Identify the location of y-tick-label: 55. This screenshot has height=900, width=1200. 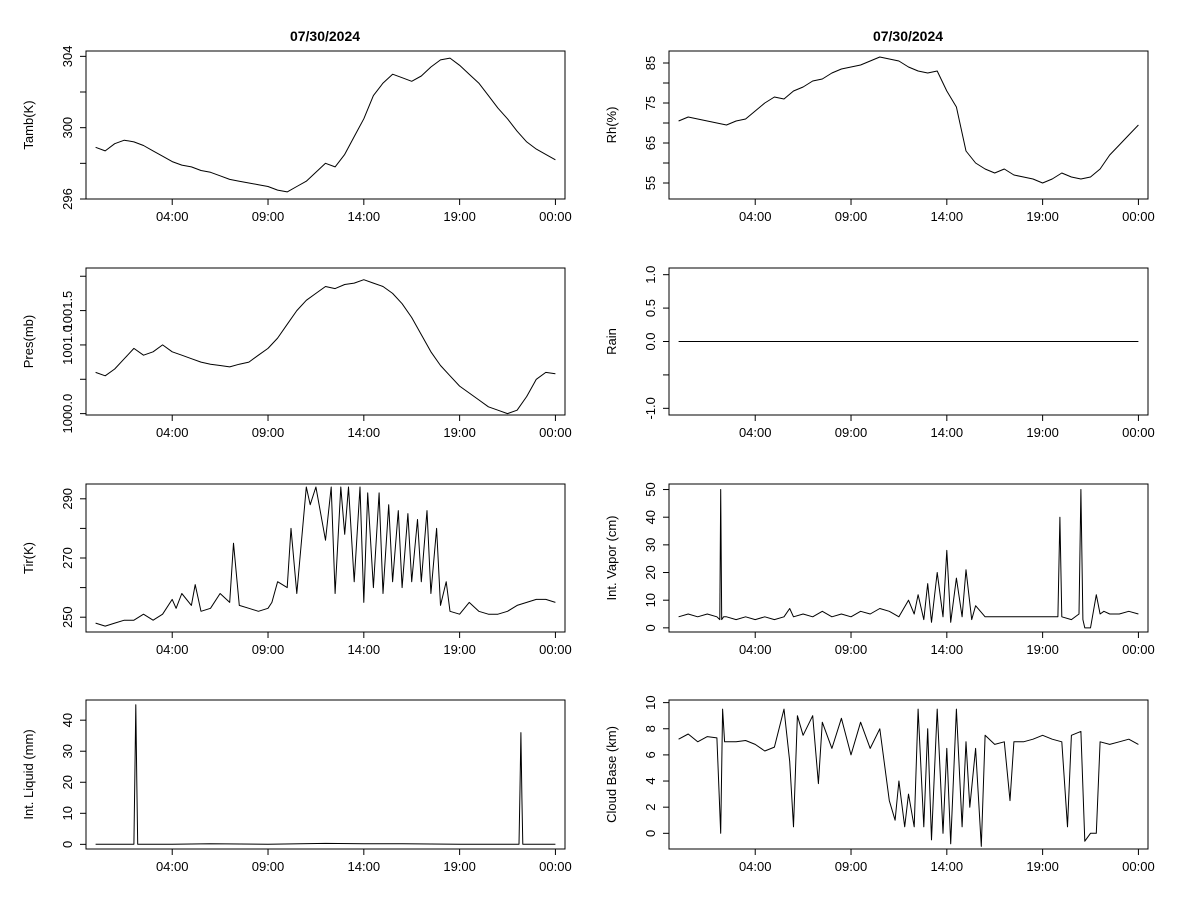
(650, 183).